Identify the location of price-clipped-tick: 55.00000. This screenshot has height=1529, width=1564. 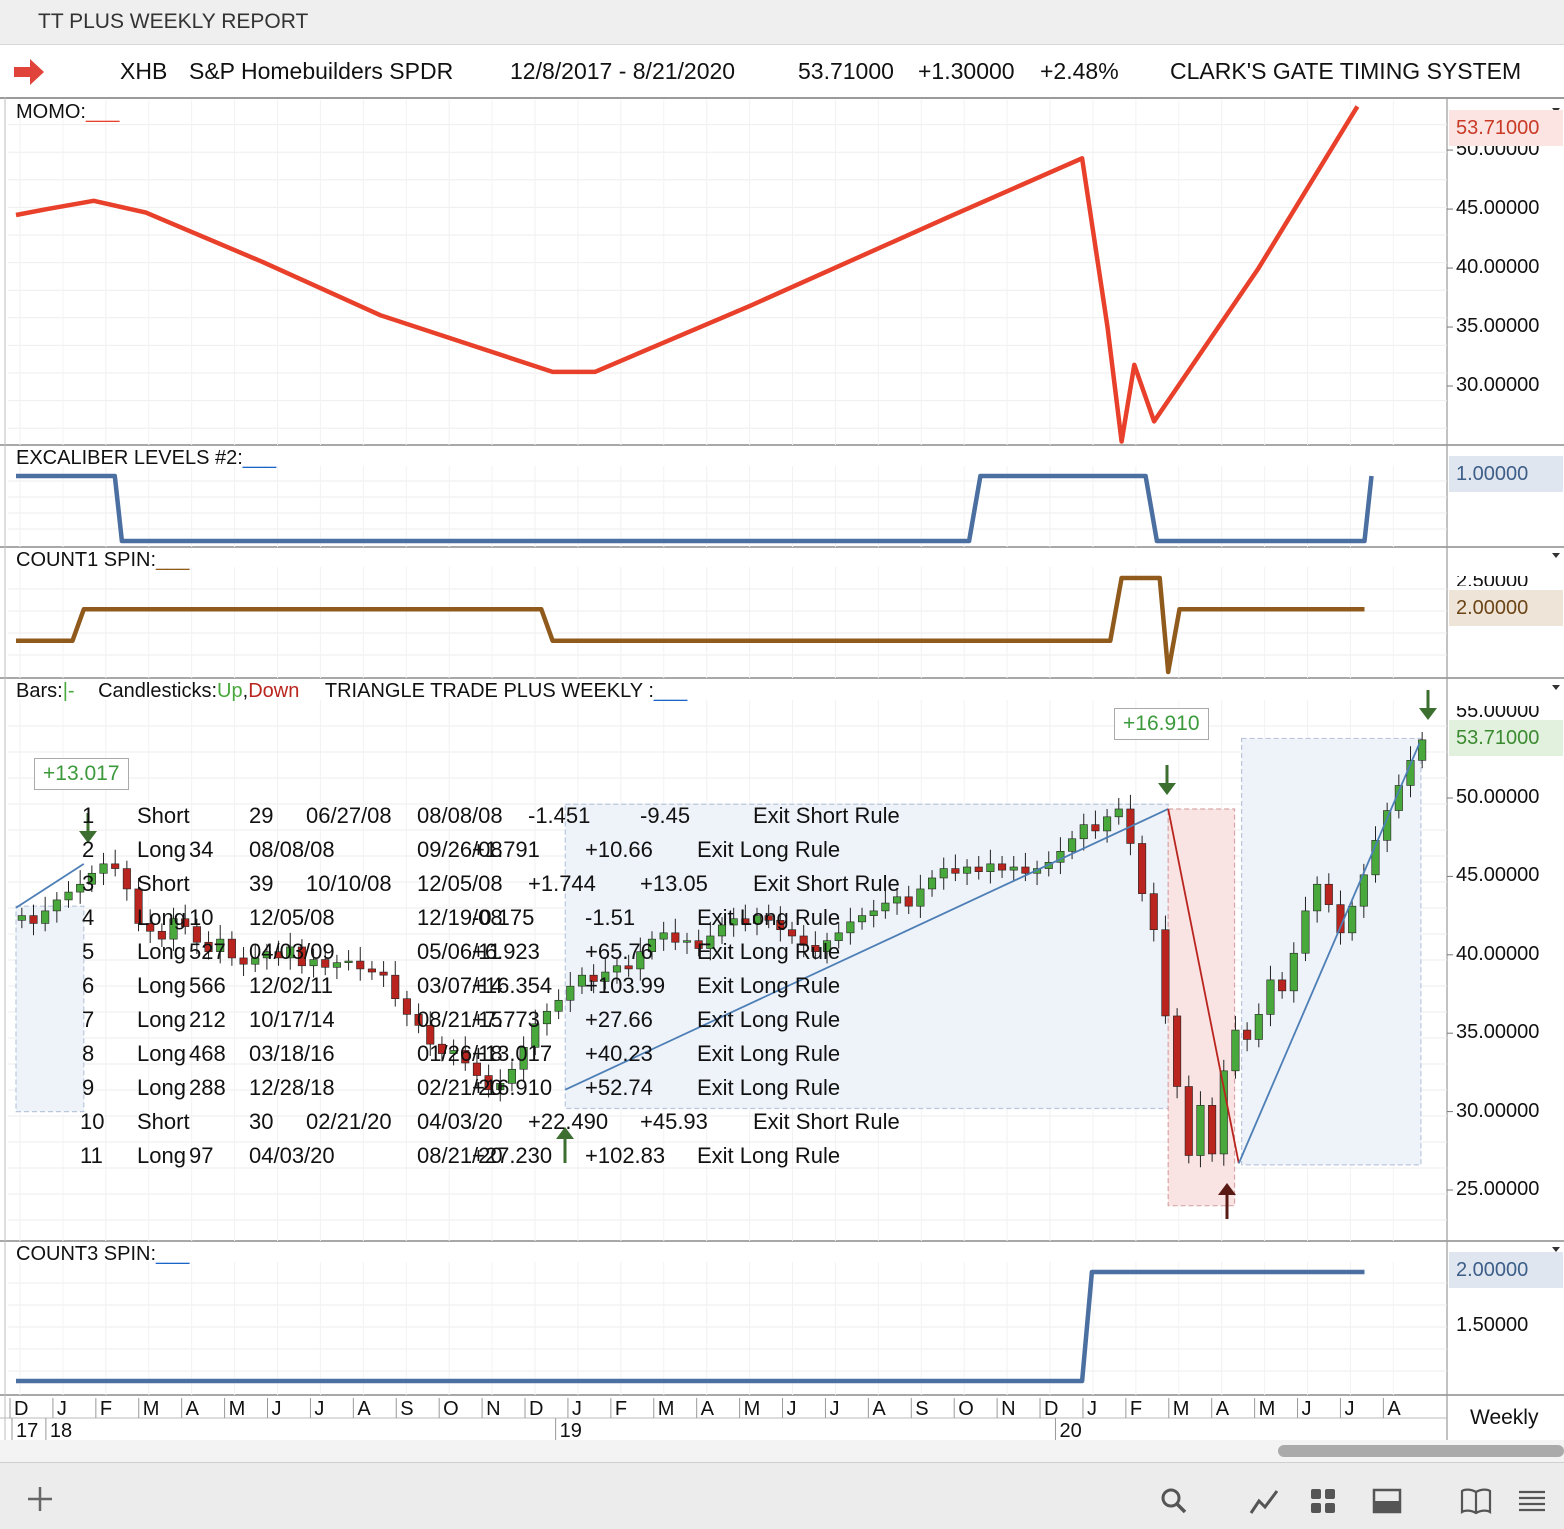
(1498, 711).